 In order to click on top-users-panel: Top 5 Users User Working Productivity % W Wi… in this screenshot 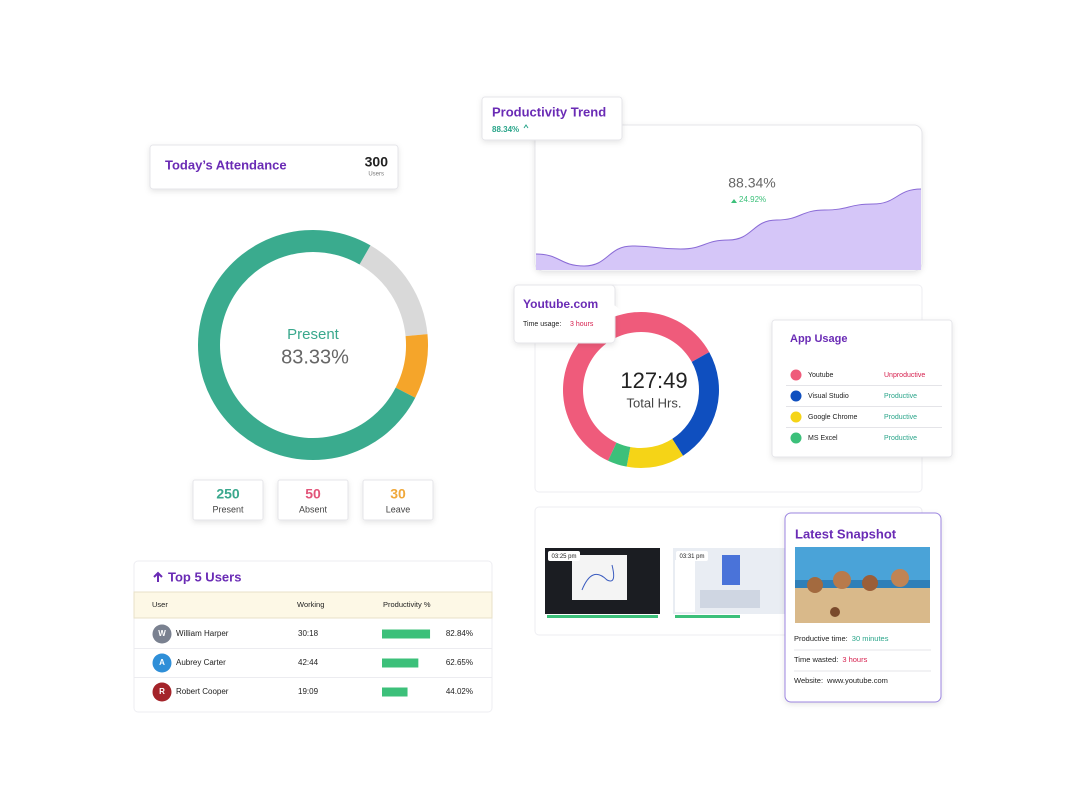, I will do `click(313, 636)`.